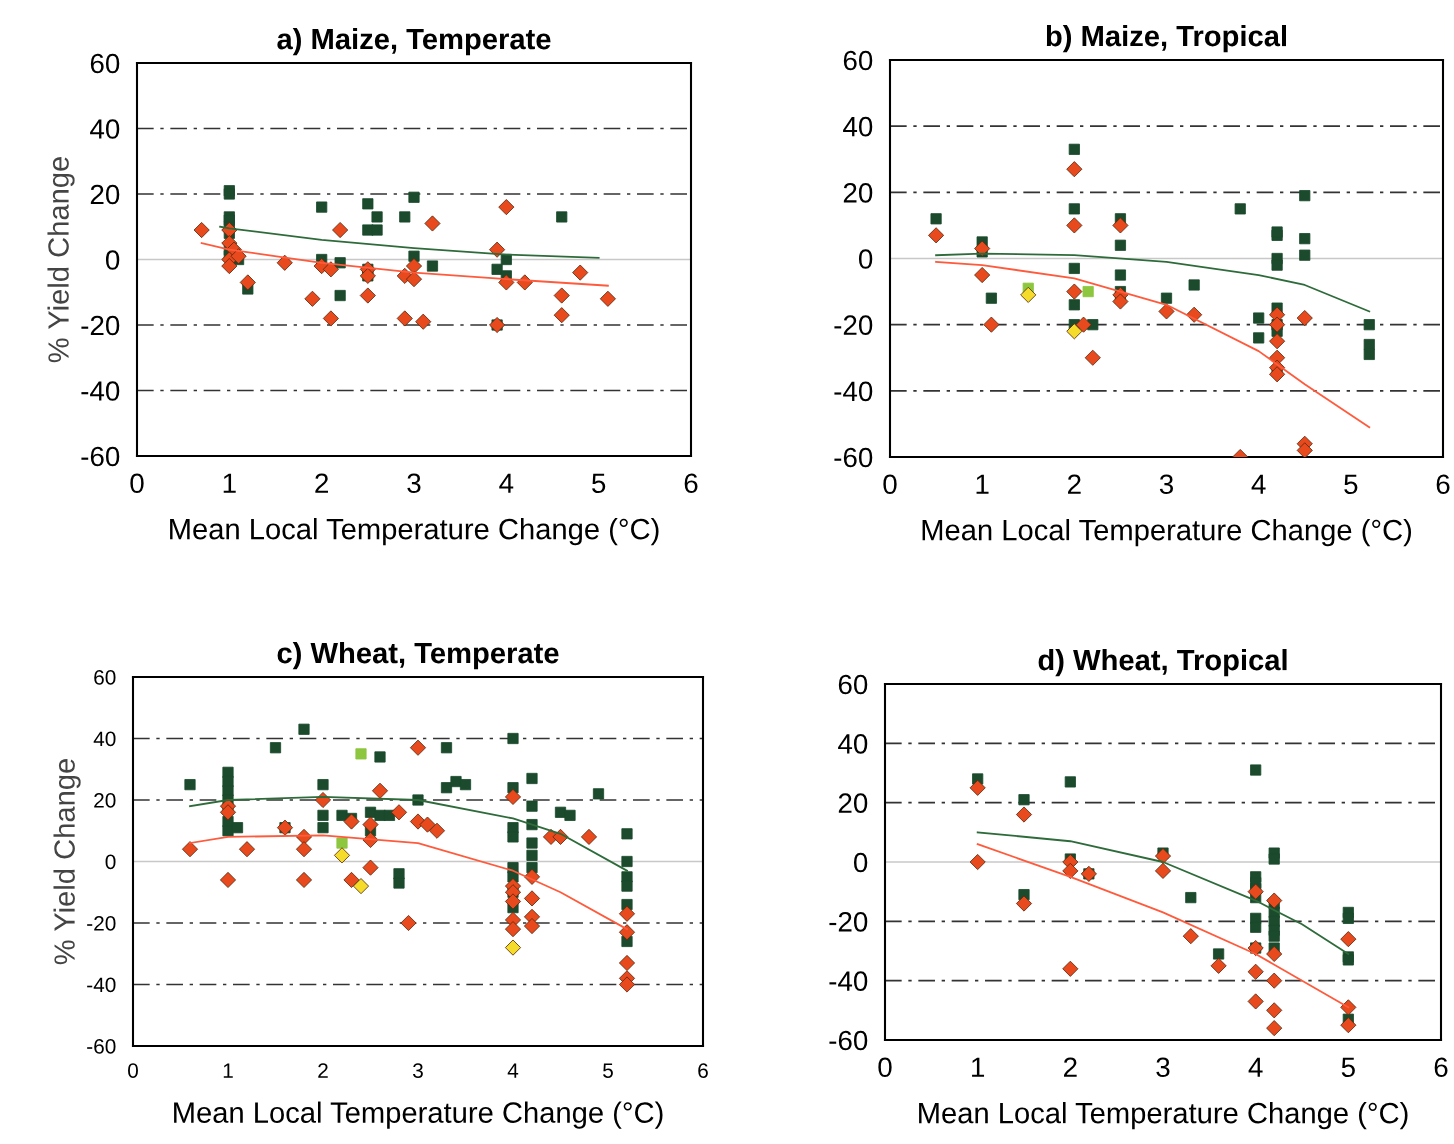 Image resolution: width=1454 pixels, height=1144 pixels. I want to click on chart-title: c) Wheat, Temperate, so click(418, 655).